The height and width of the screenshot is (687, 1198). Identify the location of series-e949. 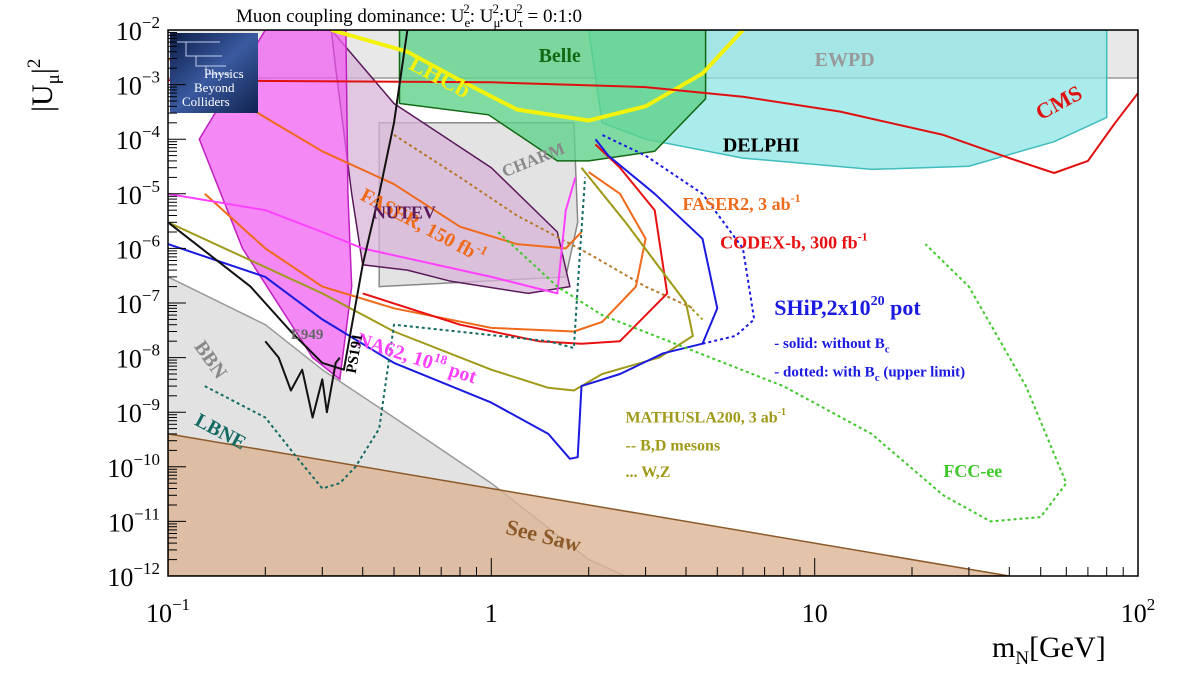
(302, 379).